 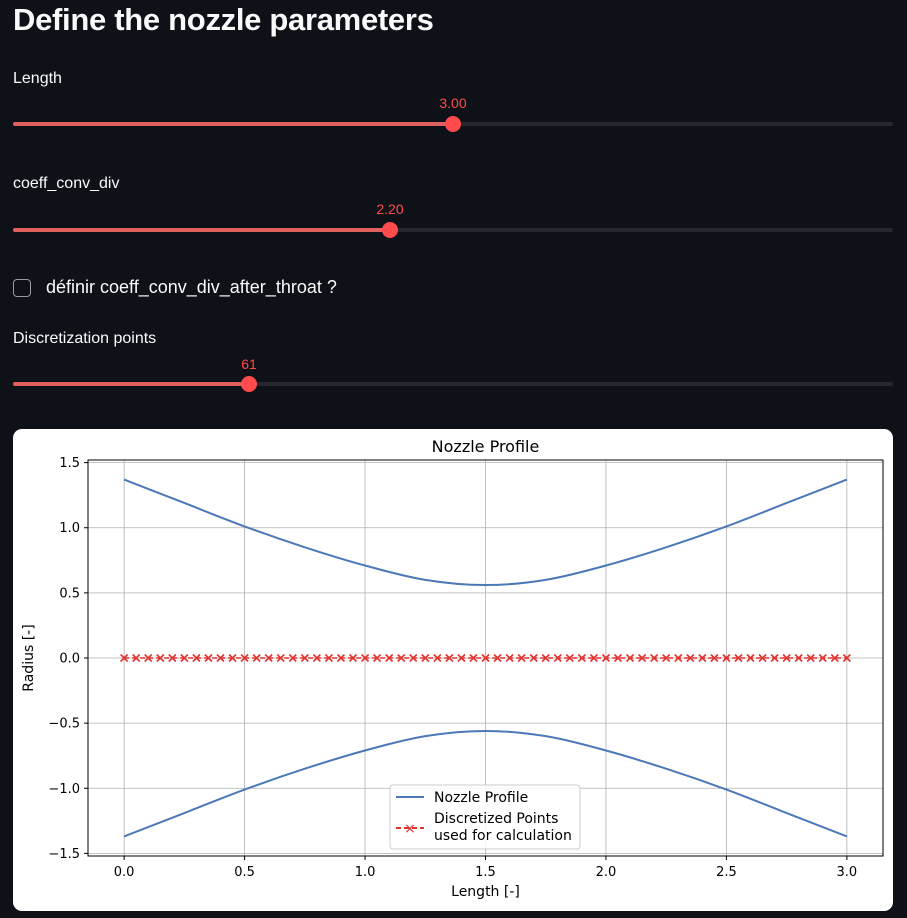 I want to click on x-tick-label: 2.0, so click(x=606, y=872).